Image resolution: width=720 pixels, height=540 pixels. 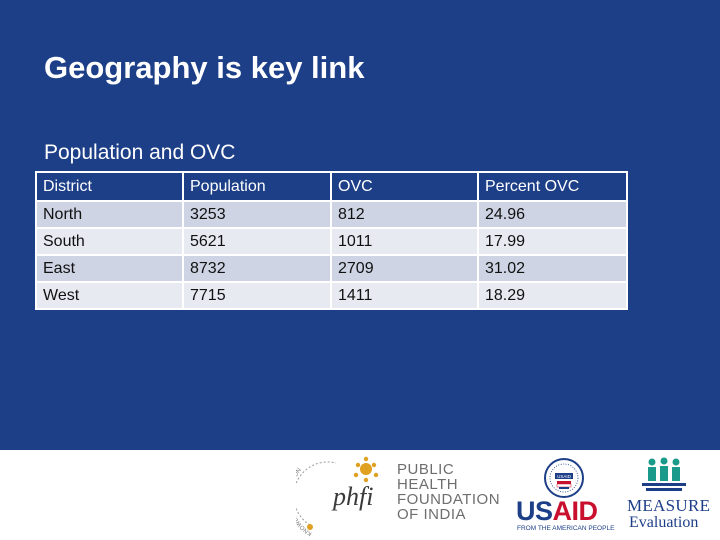 What do you see at coordinates (426, 469) in the screenshot?
I see `phfi-line: PUBLIC` at bounding box center [426, 469].